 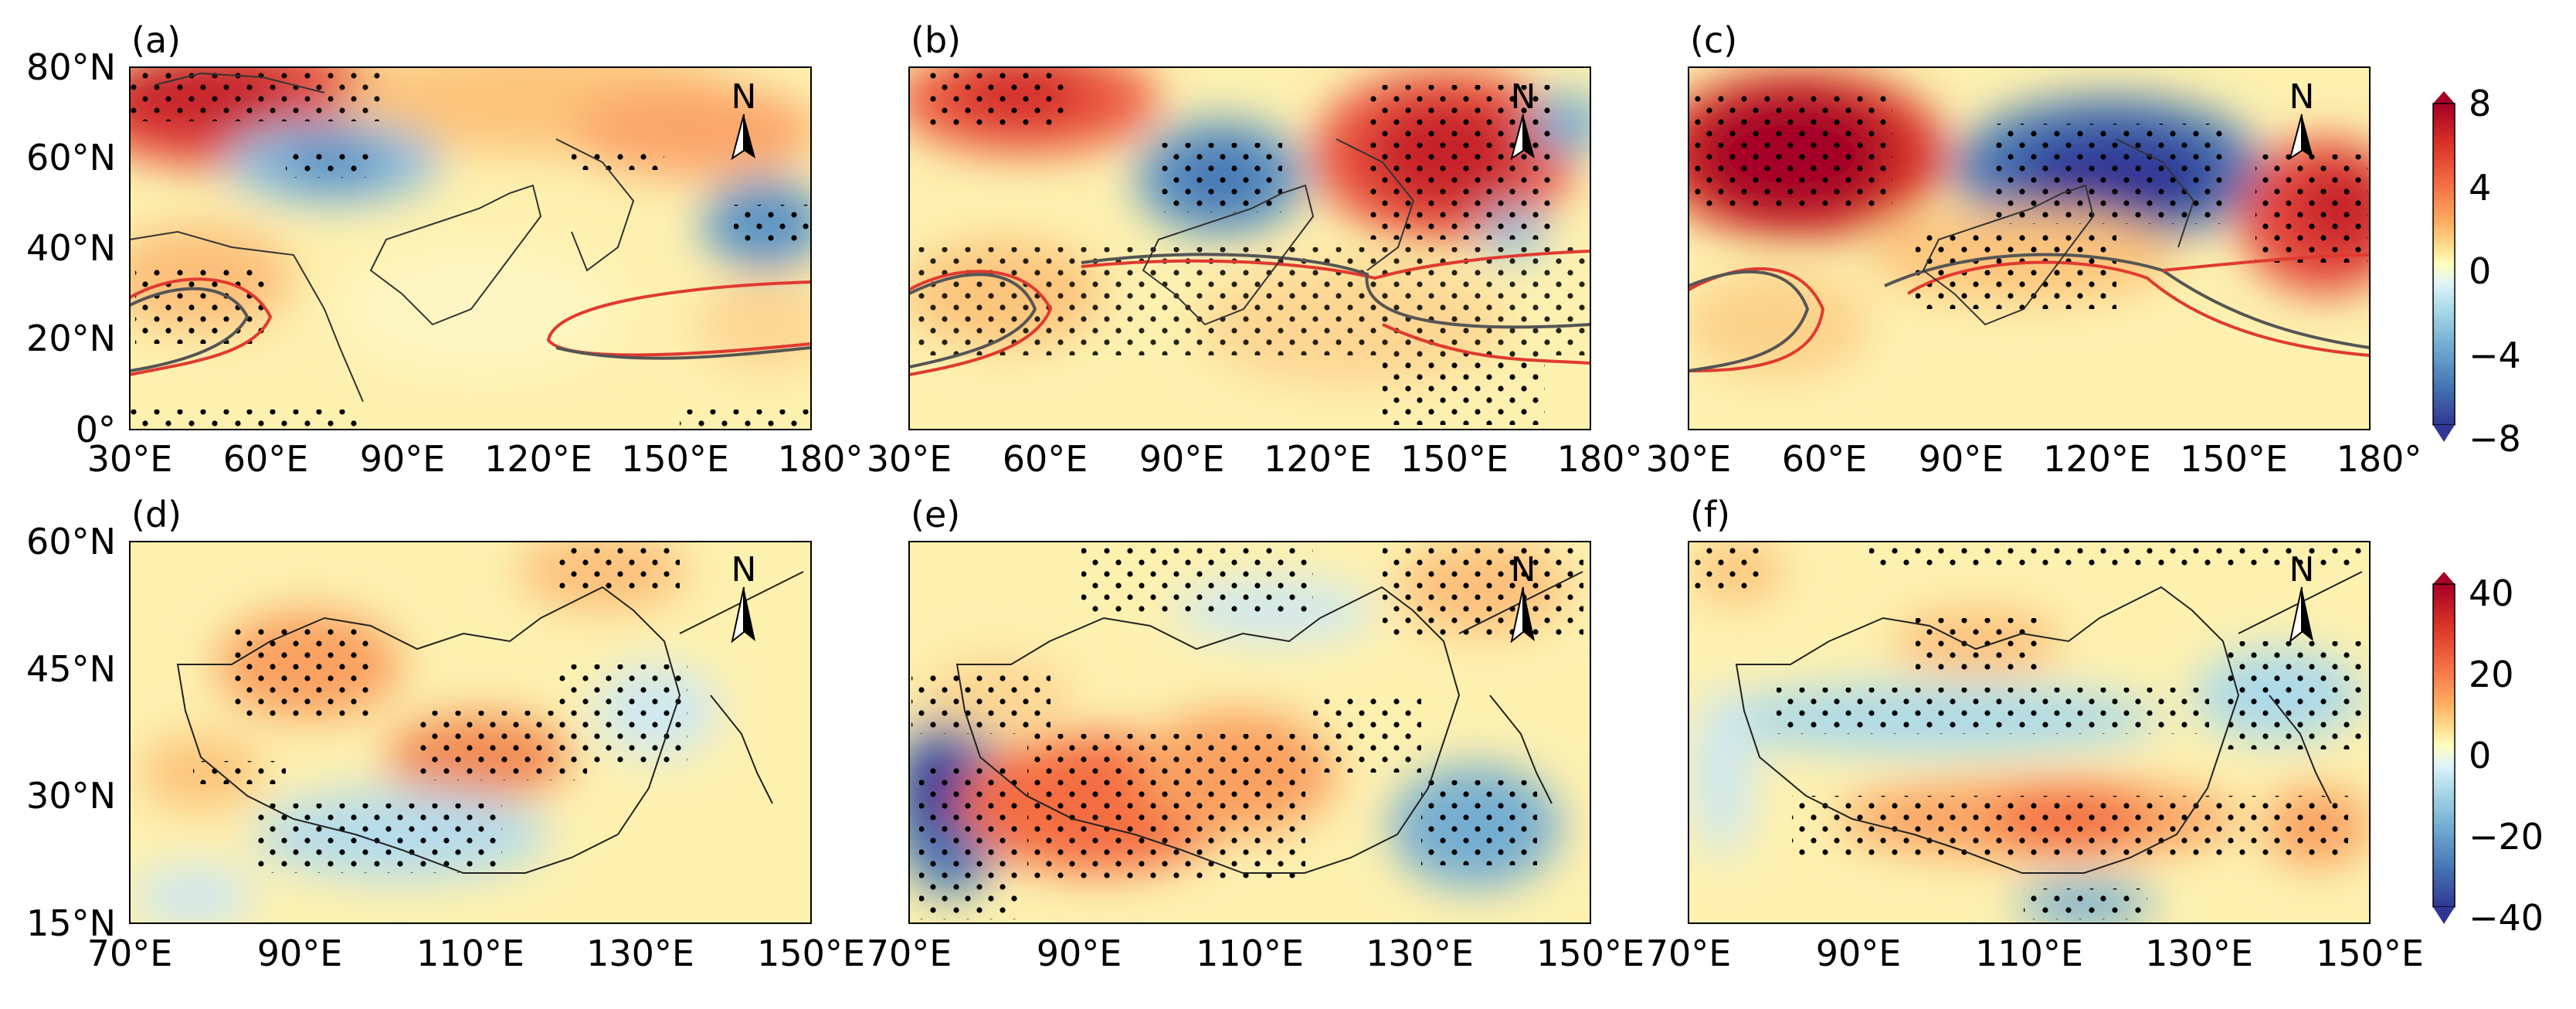 I want to click on colorbar-bottom: 40 20 0 −20 −40, so click(x=2488, y=755).